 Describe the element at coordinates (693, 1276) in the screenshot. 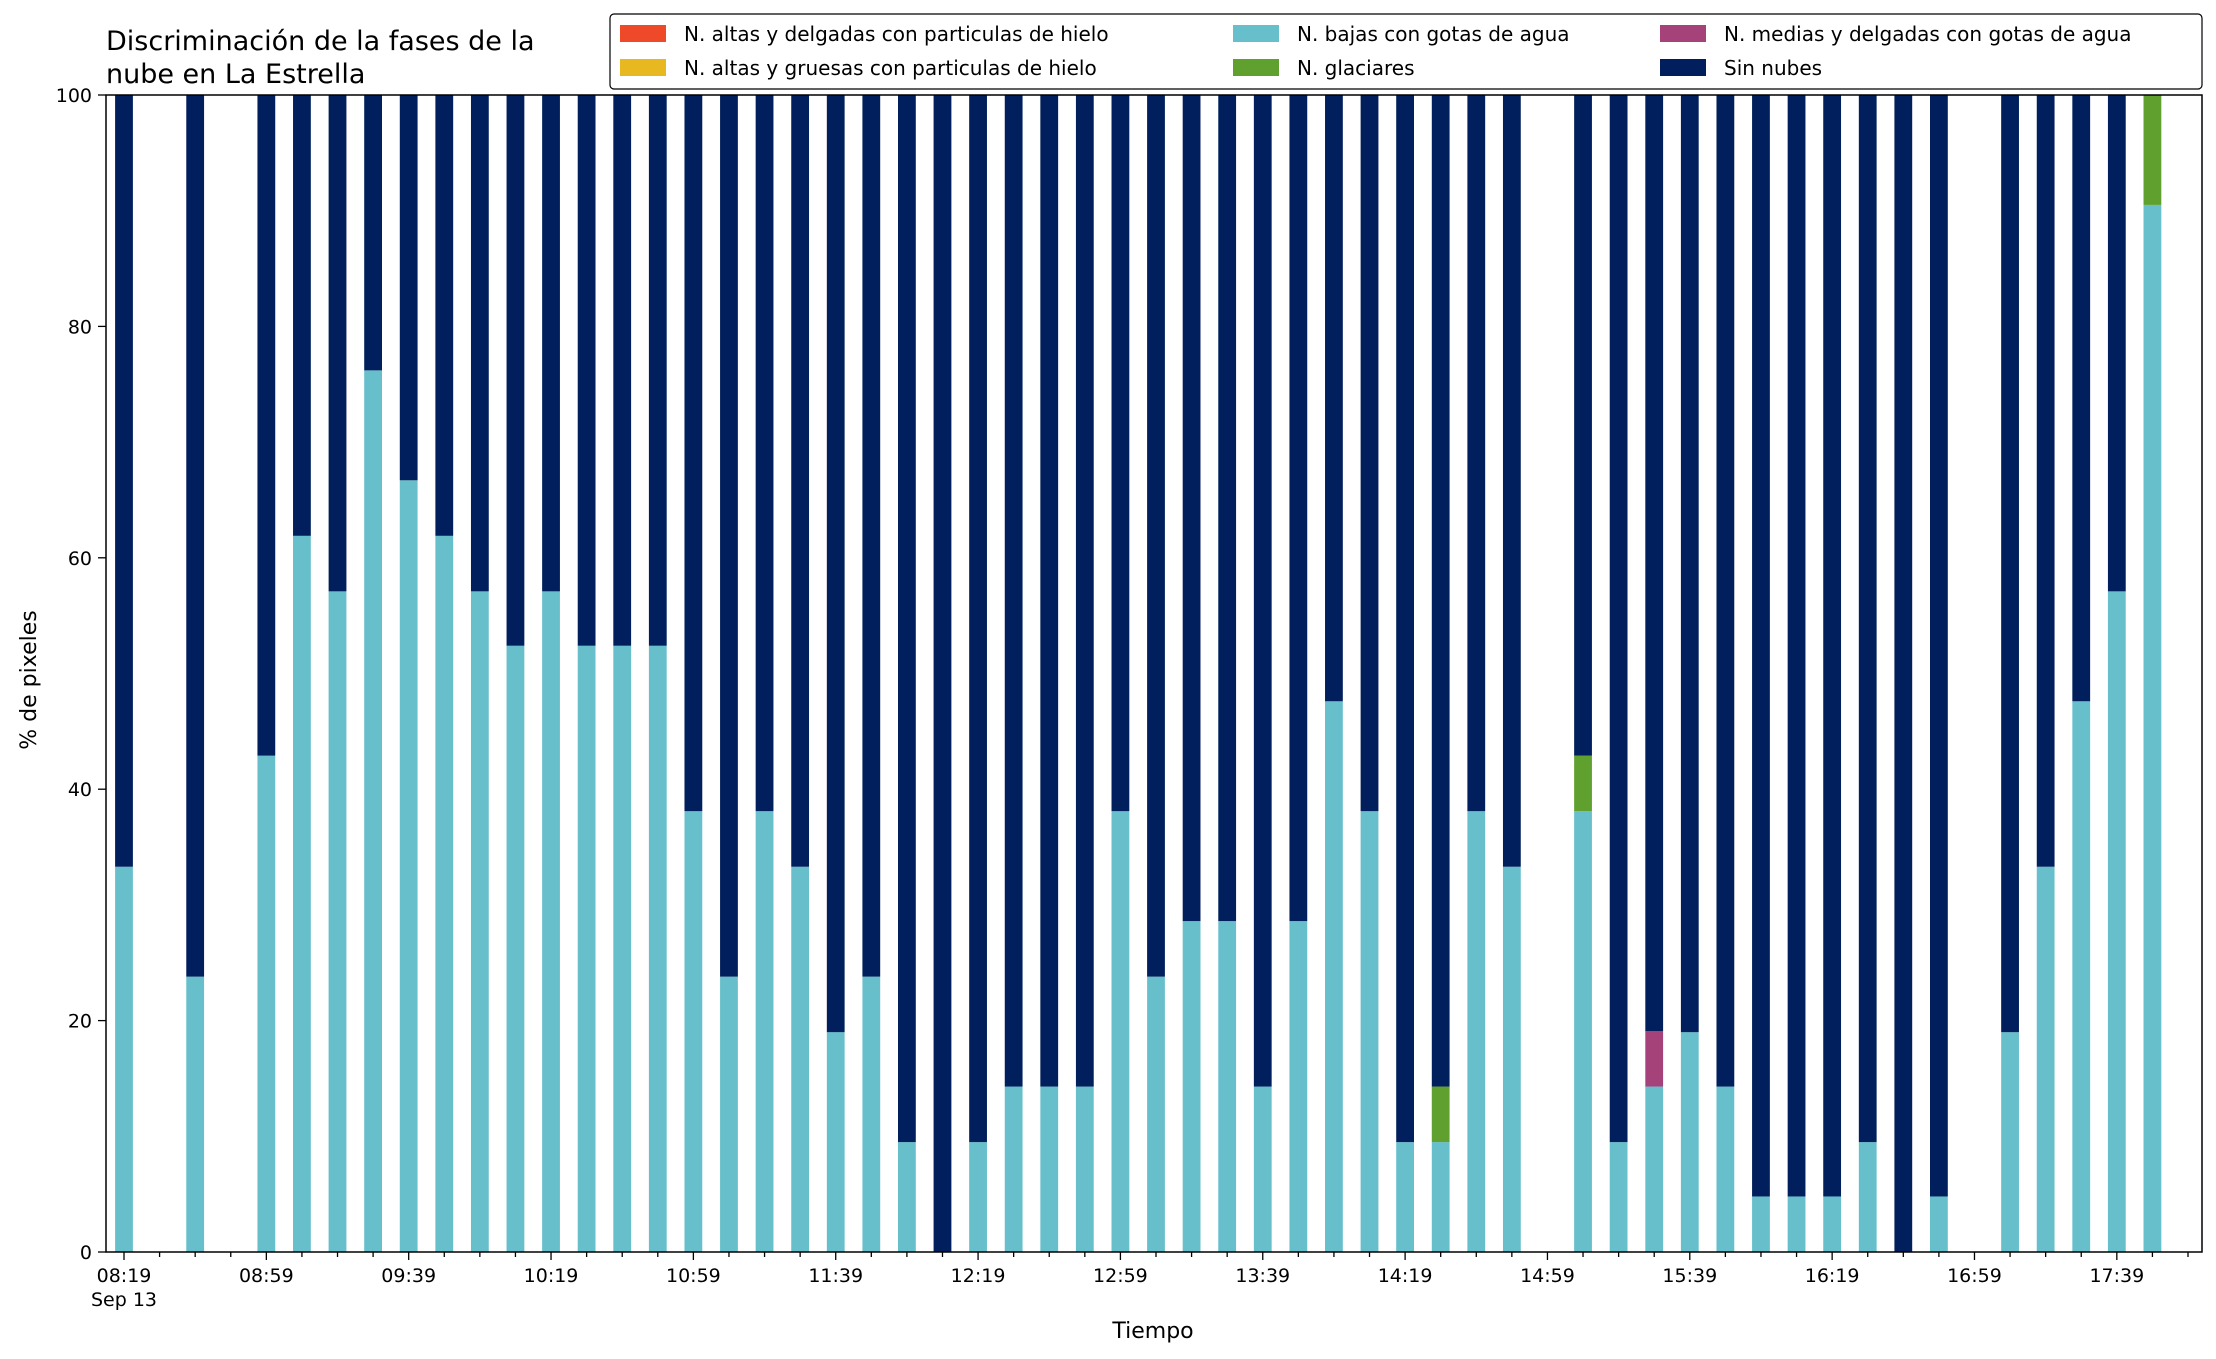

I see `x-tick-label: 10:59` at that location.